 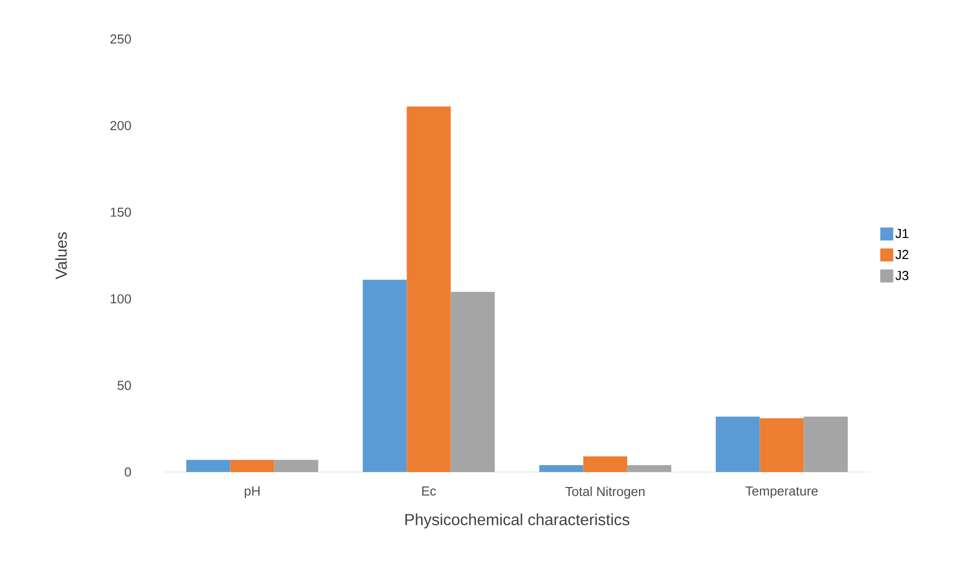 What do you see at coordinates (429, 491) in the screenshot?
I see `x-tick-label: Ec` at bounding box center [429, 491].